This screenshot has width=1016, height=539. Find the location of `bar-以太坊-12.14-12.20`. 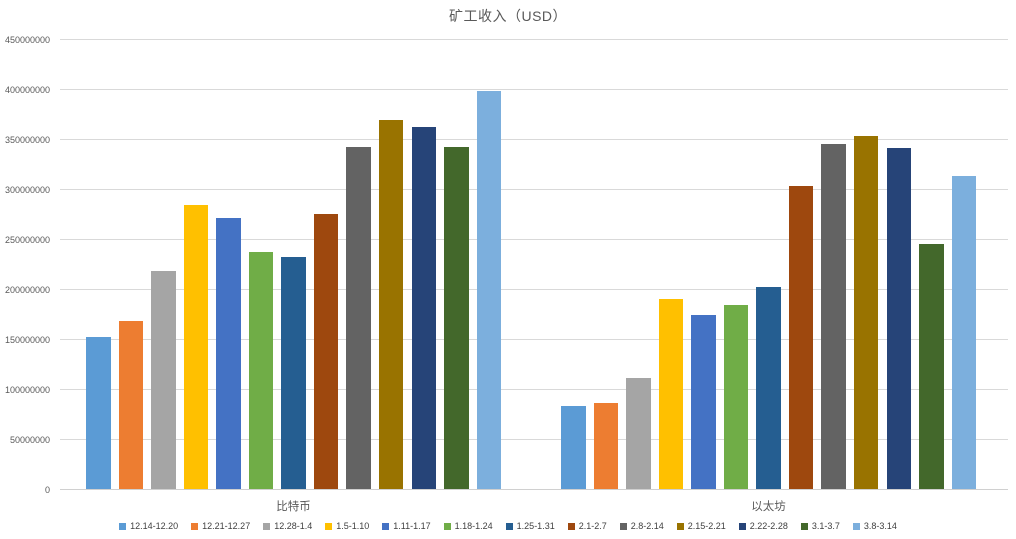

bar-以太坊-12.14-12.20 is located at coordinates (573, 447).